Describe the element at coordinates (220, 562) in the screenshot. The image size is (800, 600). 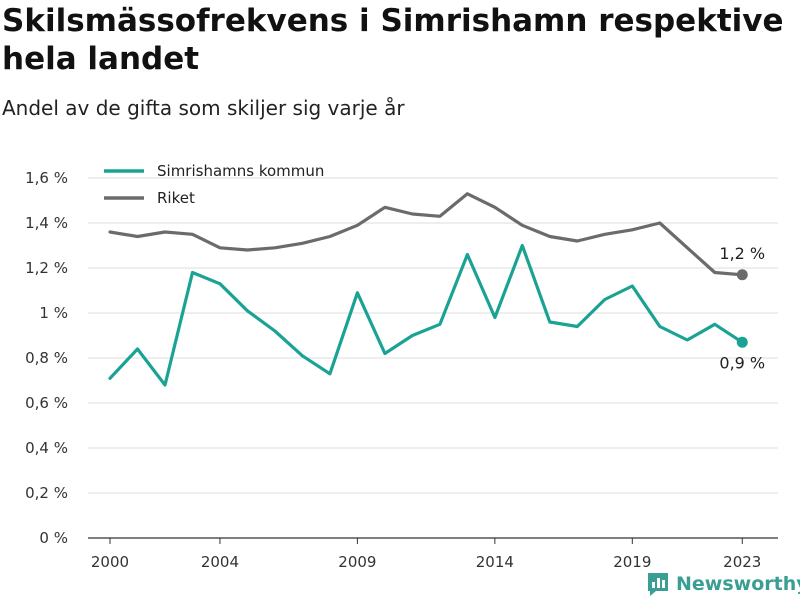
I see `x-tick-label: 2004` at that location.